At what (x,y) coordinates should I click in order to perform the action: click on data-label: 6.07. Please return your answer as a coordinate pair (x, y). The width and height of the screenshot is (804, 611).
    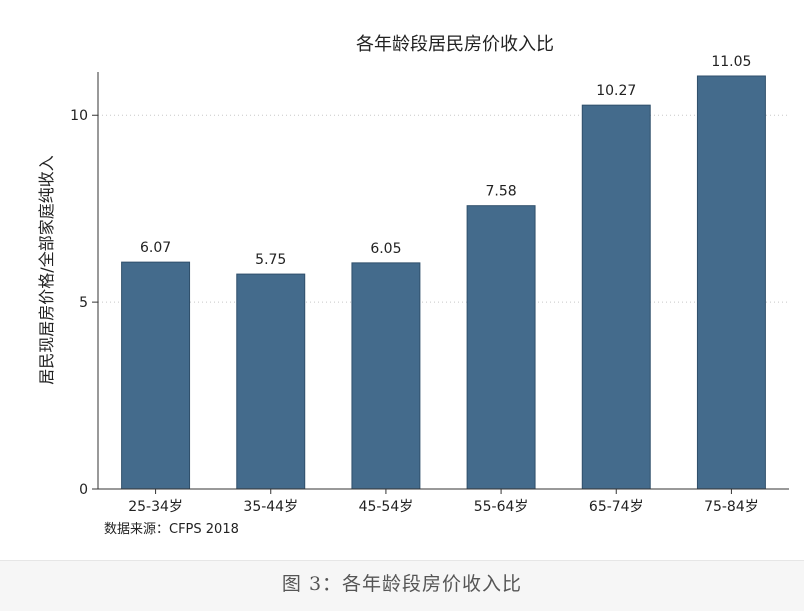
    Looking at the image, I should click on (155, 248).